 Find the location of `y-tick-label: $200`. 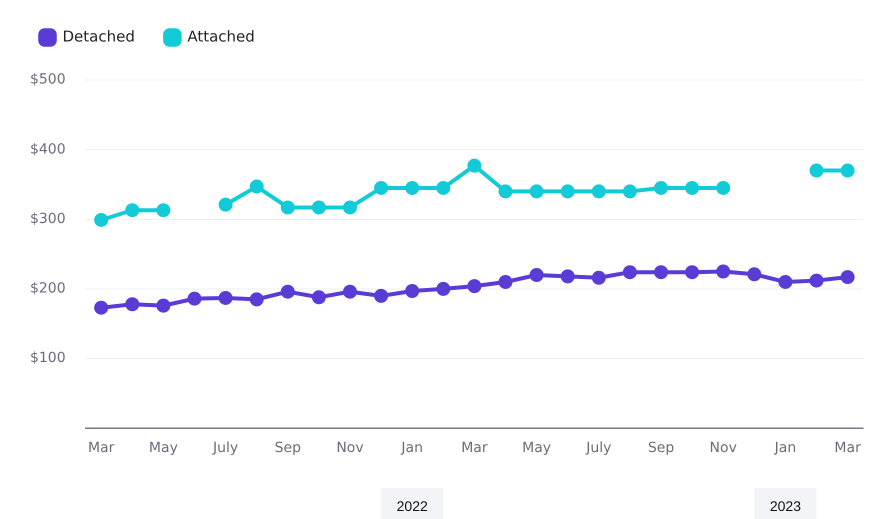

y-tick-label: $200 is located at coordinates (48, 288).